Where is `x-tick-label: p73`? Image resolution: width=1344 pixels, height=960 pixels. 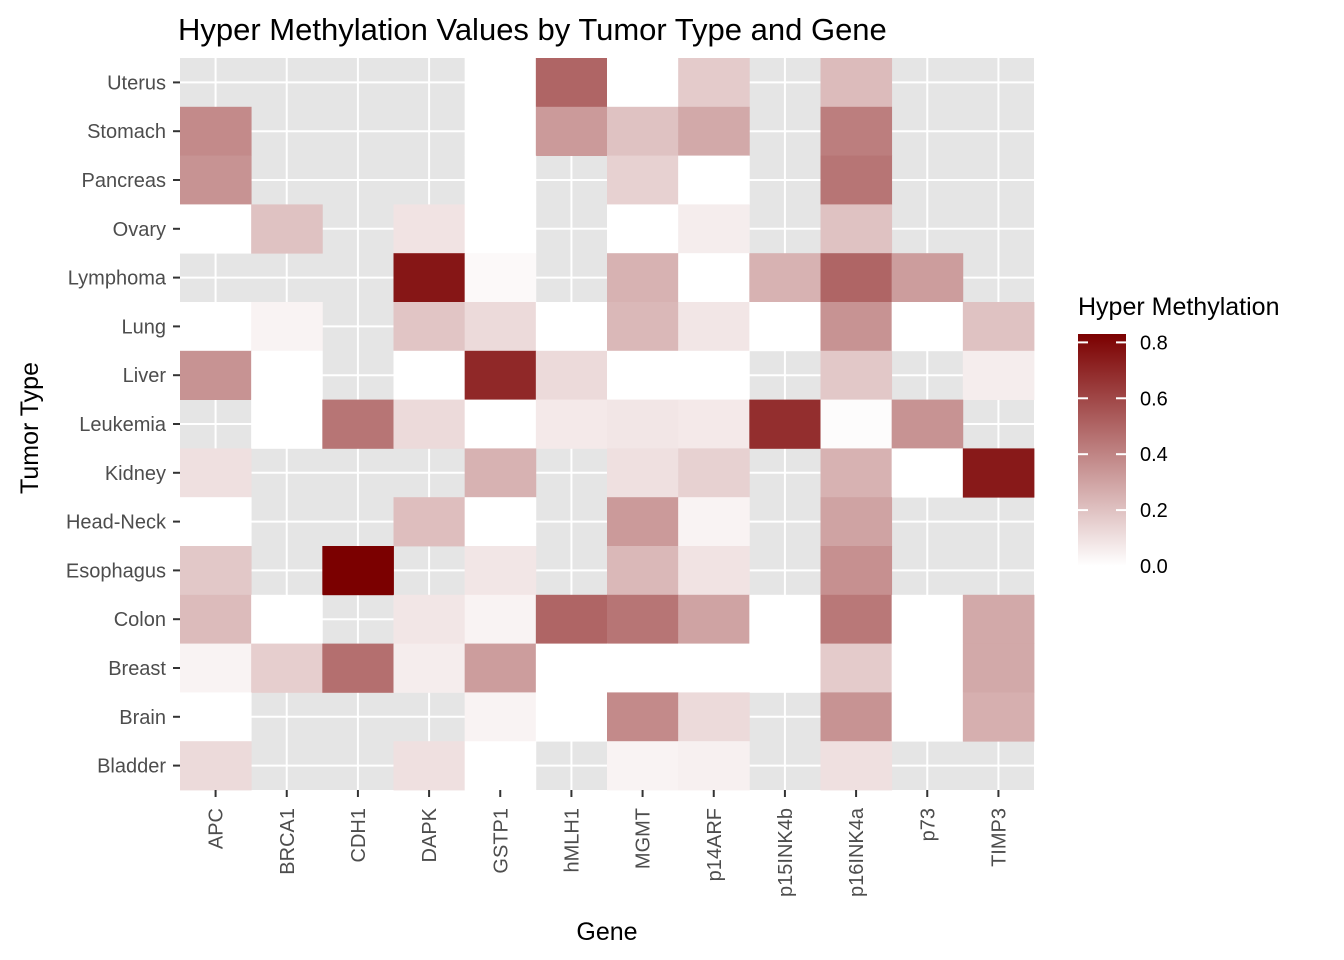
x-tick-label: p73 is located at coordinates (928, 824).